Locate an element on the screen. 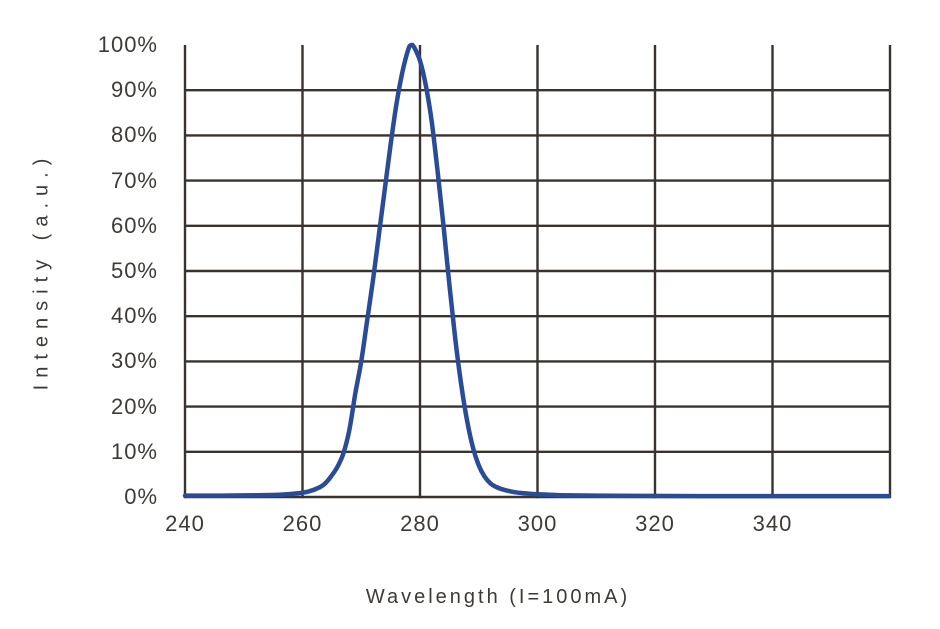  y-tick-label: 0% is located at coordinates (141, 496).